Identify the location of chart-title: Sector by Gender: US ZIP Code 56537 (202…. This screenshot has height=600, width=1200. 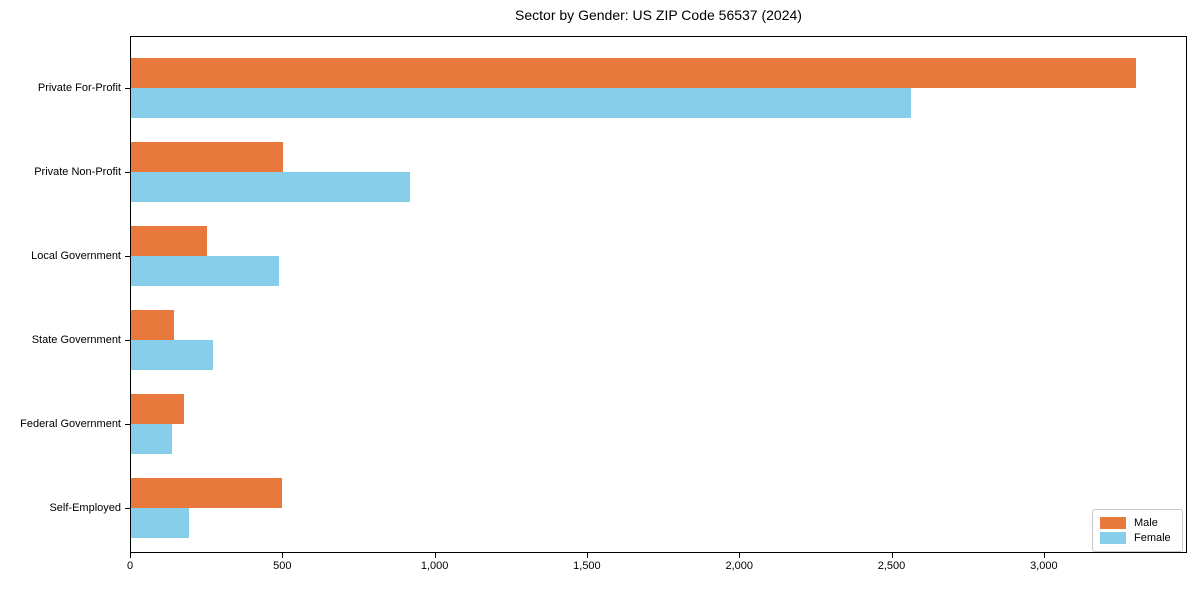
(658, 15).